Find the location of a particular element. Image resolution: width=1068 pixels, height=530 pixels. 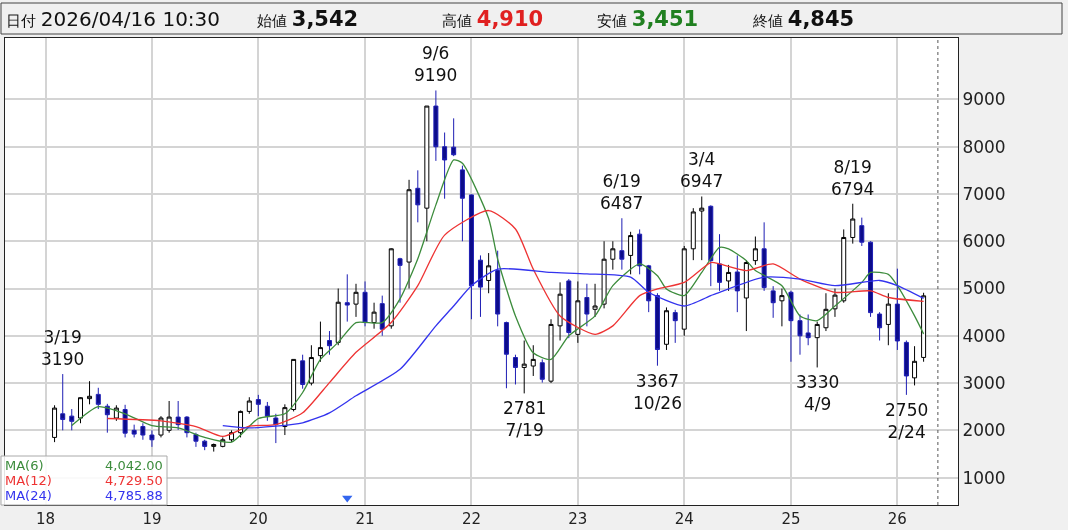

x-tick-label: 24 is located at coordinates (684, 519).